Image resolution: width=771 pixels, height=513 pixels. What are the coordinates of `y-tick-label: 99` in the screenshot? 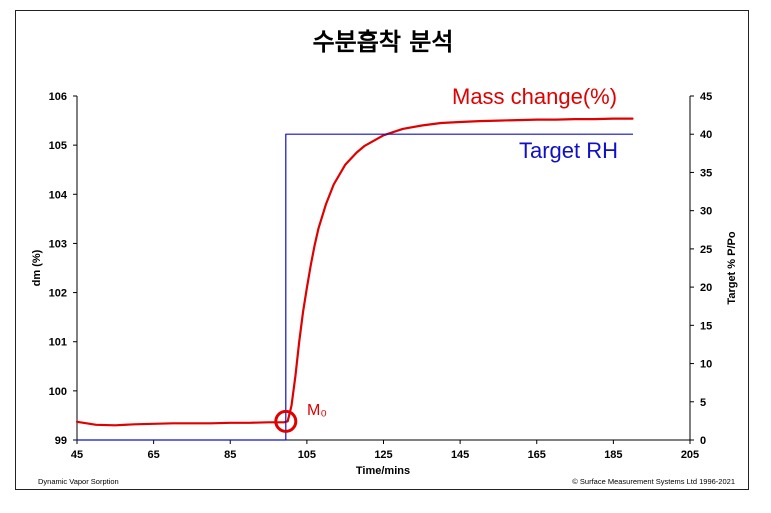 It's located at (61, 441).